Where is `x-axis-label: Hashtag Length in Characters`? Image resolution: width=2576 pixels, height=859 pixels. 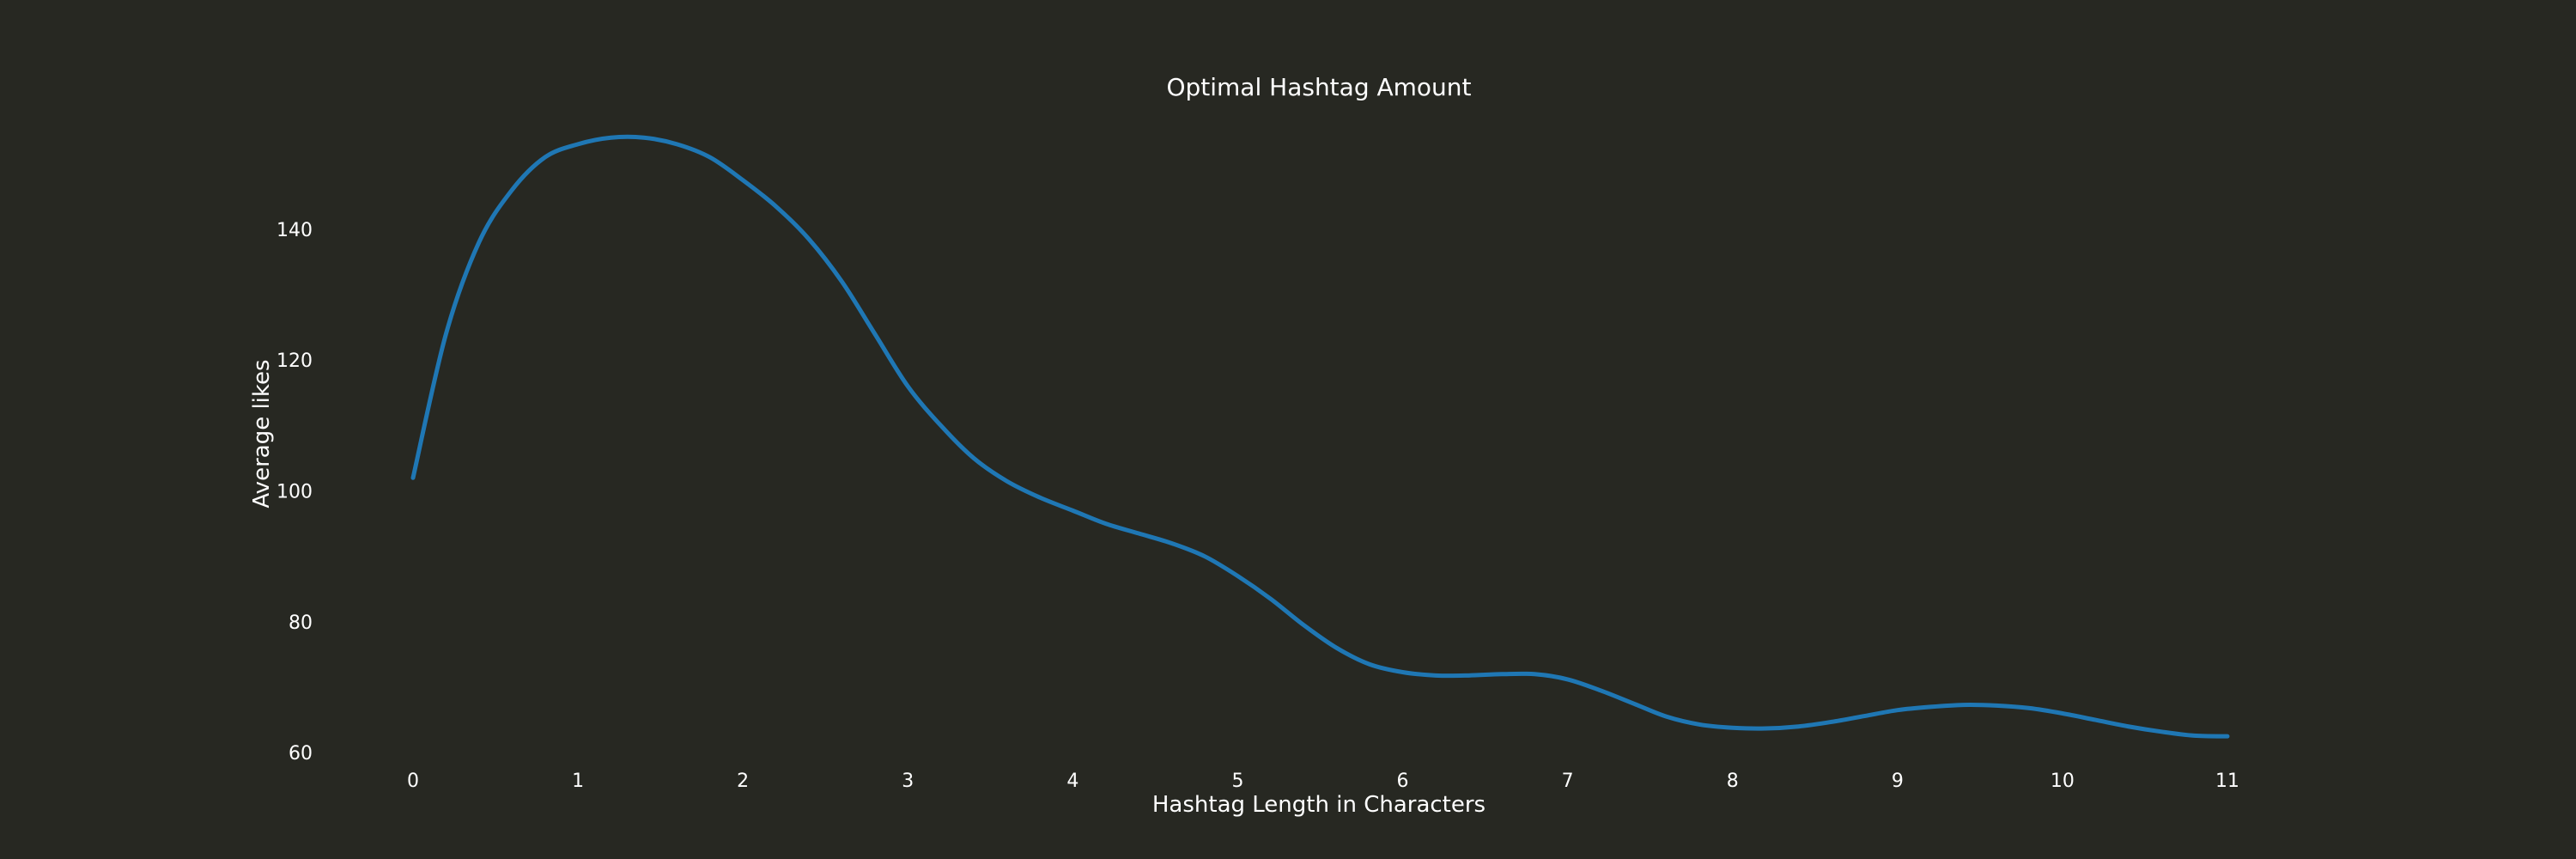
x-axis-label: Hashtag Length in Characters is located at coordinates (1319, 805).